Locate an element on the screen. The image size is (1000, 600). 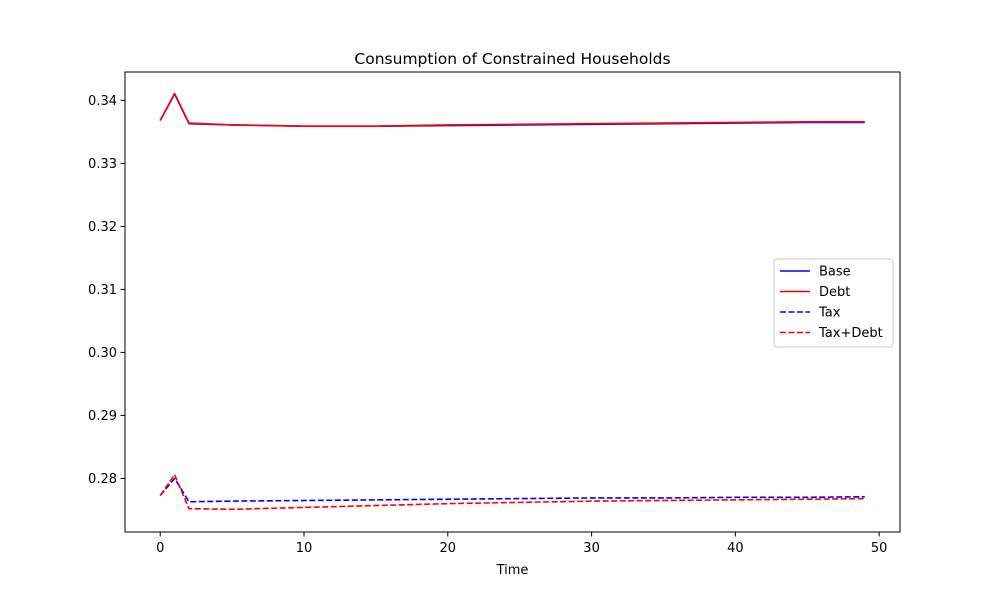
y-tick-label: 0.28 is located at coordinates (102, 479).